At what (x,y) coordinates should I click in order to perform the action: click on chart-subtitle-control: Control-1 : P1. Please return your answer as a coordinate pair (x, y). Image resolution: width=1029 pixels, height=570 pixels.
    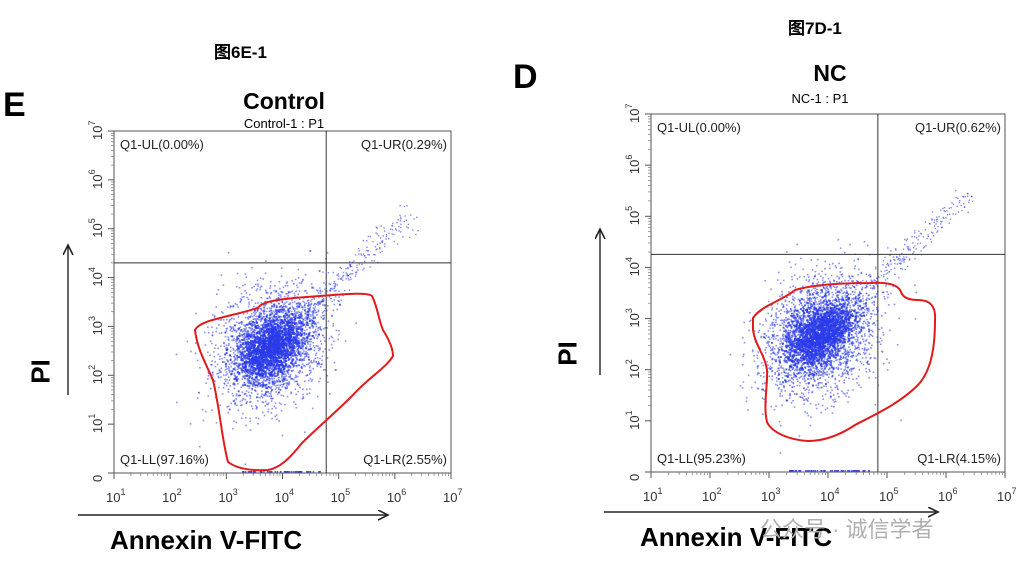
    Looking at the image, I should click on (284, 123).